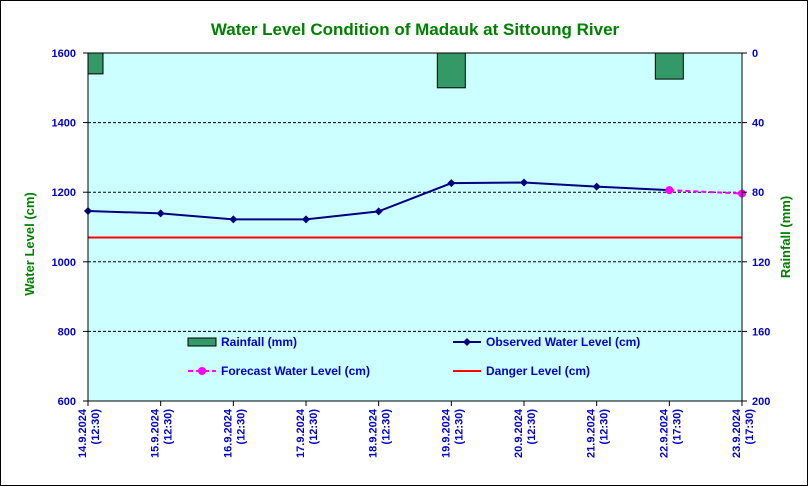  I want to click on legend-label: Observed Water Level (cm), so click(563, 342).